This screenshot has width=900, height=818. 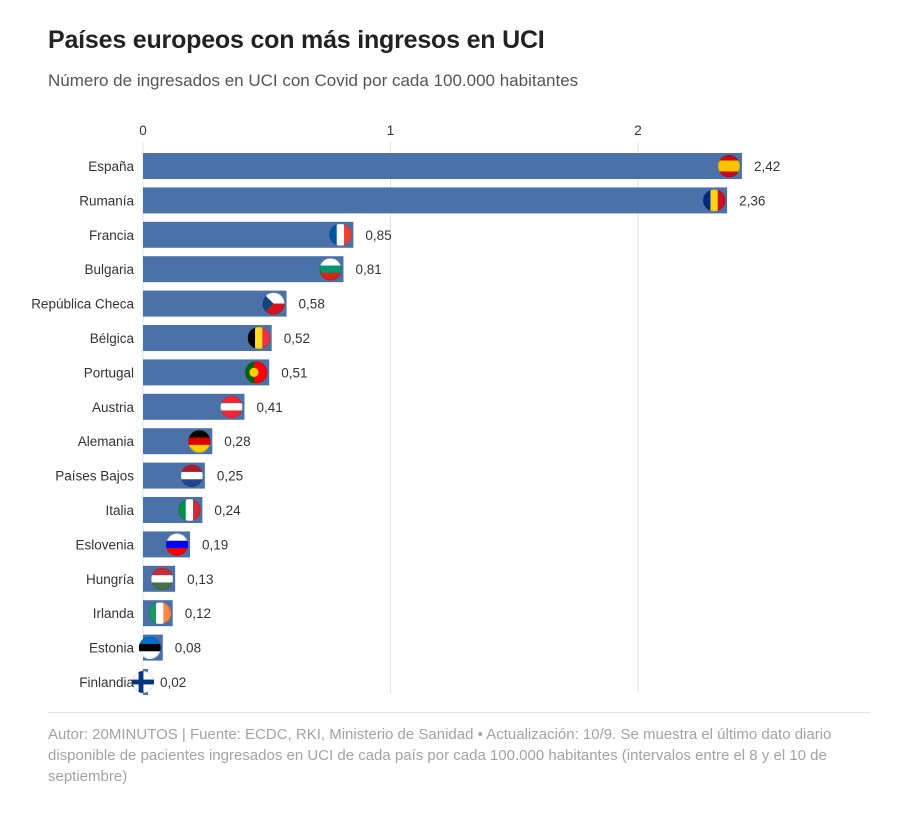 What do you see at coordinates (312, 304) in the screenshot?
I see `value-label: 0,58` at bounding box center [312, 304].